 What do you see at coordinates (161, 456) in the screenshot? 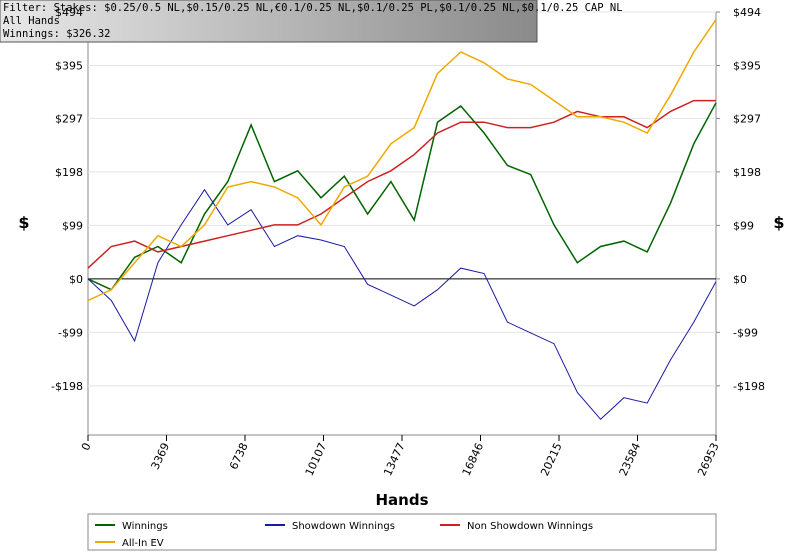
I see `x-tick-label: 3369` at bounding box center [161, 456].